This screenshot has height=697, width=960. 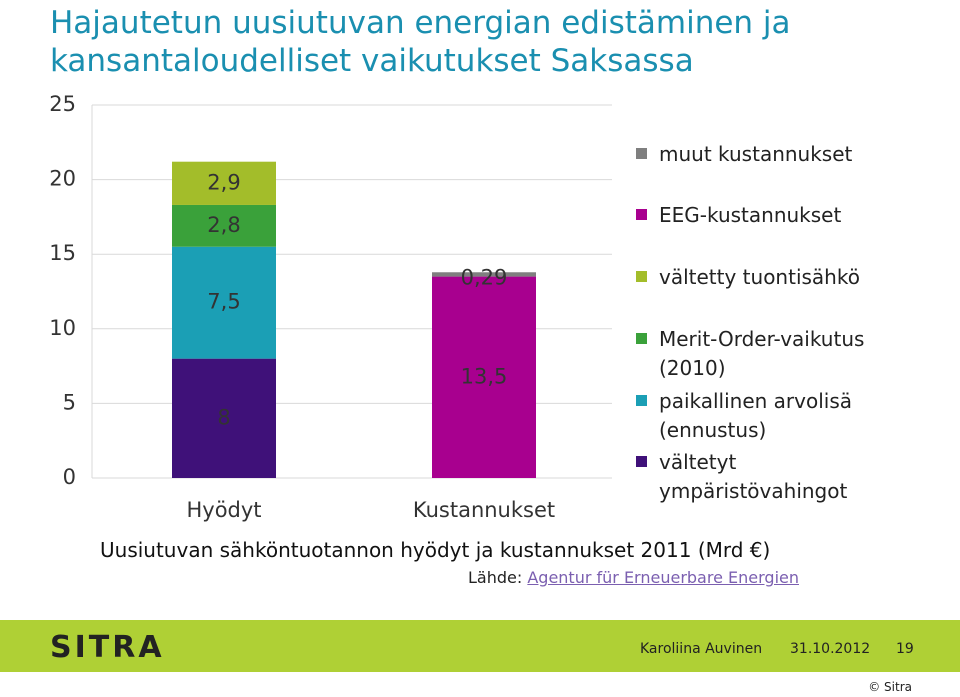 I want to click on data-label: 7,5, so click(x=223, y=302).